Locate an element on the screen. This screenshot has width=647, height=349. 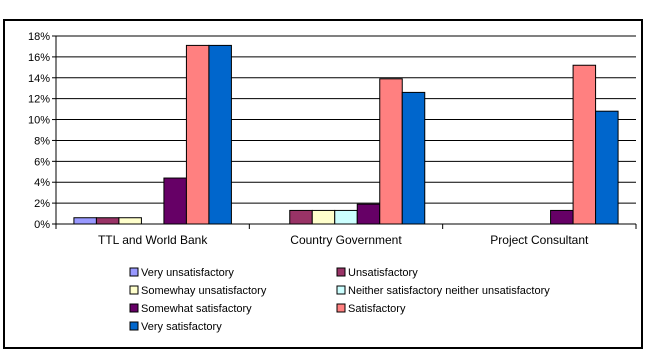
legend-label: Very unsatisfactory is located at coordinates (187, 273).